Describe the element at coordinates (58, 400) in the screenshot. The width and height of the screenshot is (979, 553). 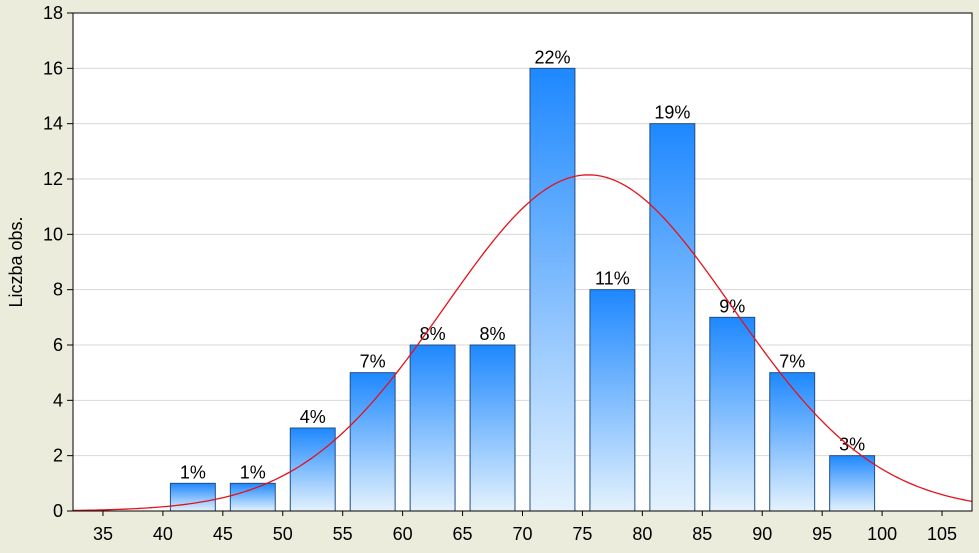
I see `y-tick-label: 4` at that location.